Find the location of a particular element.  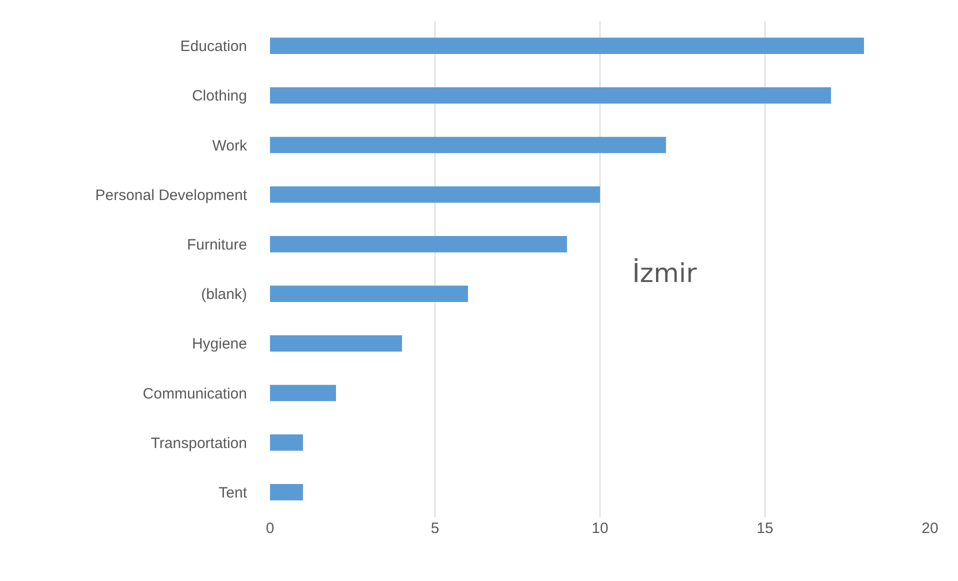

y-tick-label: Furniture is located at coordinates (216, 245).